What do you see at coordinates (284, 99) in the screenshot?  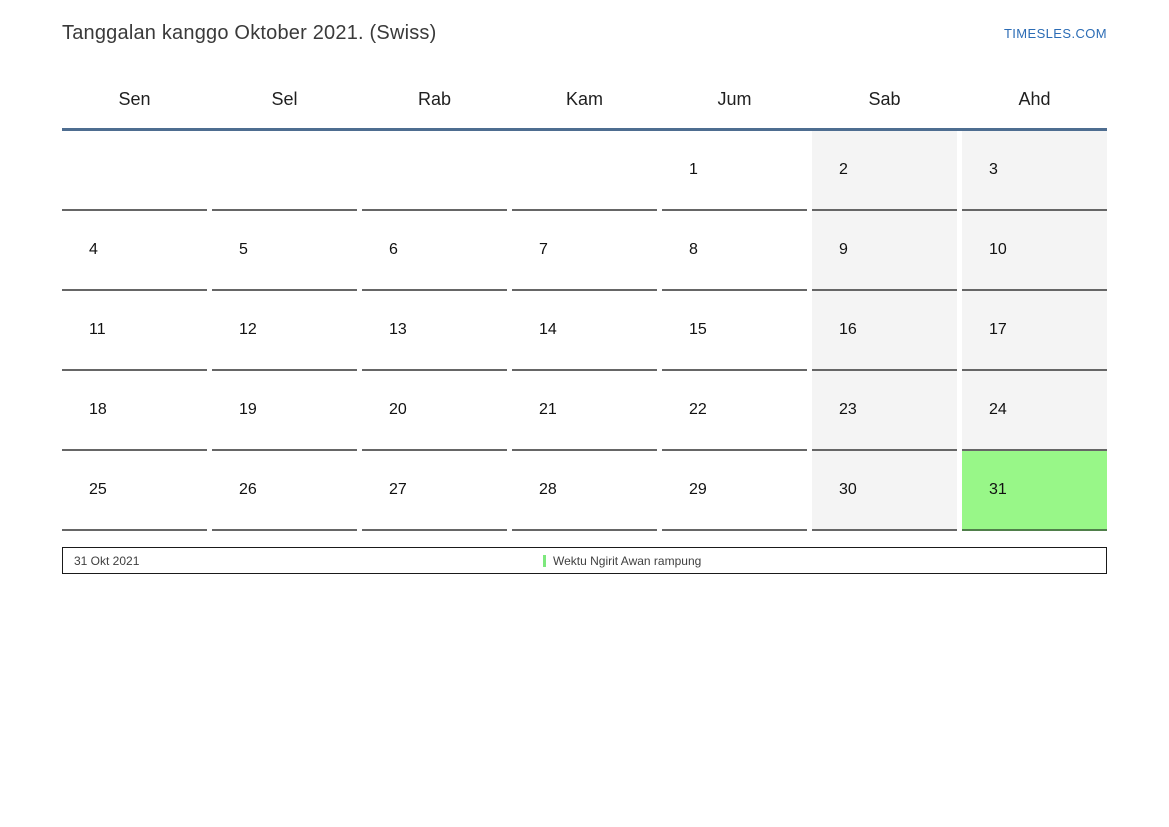 I see `weekday-header-sel: Sel` at bounding box center [284, 99].